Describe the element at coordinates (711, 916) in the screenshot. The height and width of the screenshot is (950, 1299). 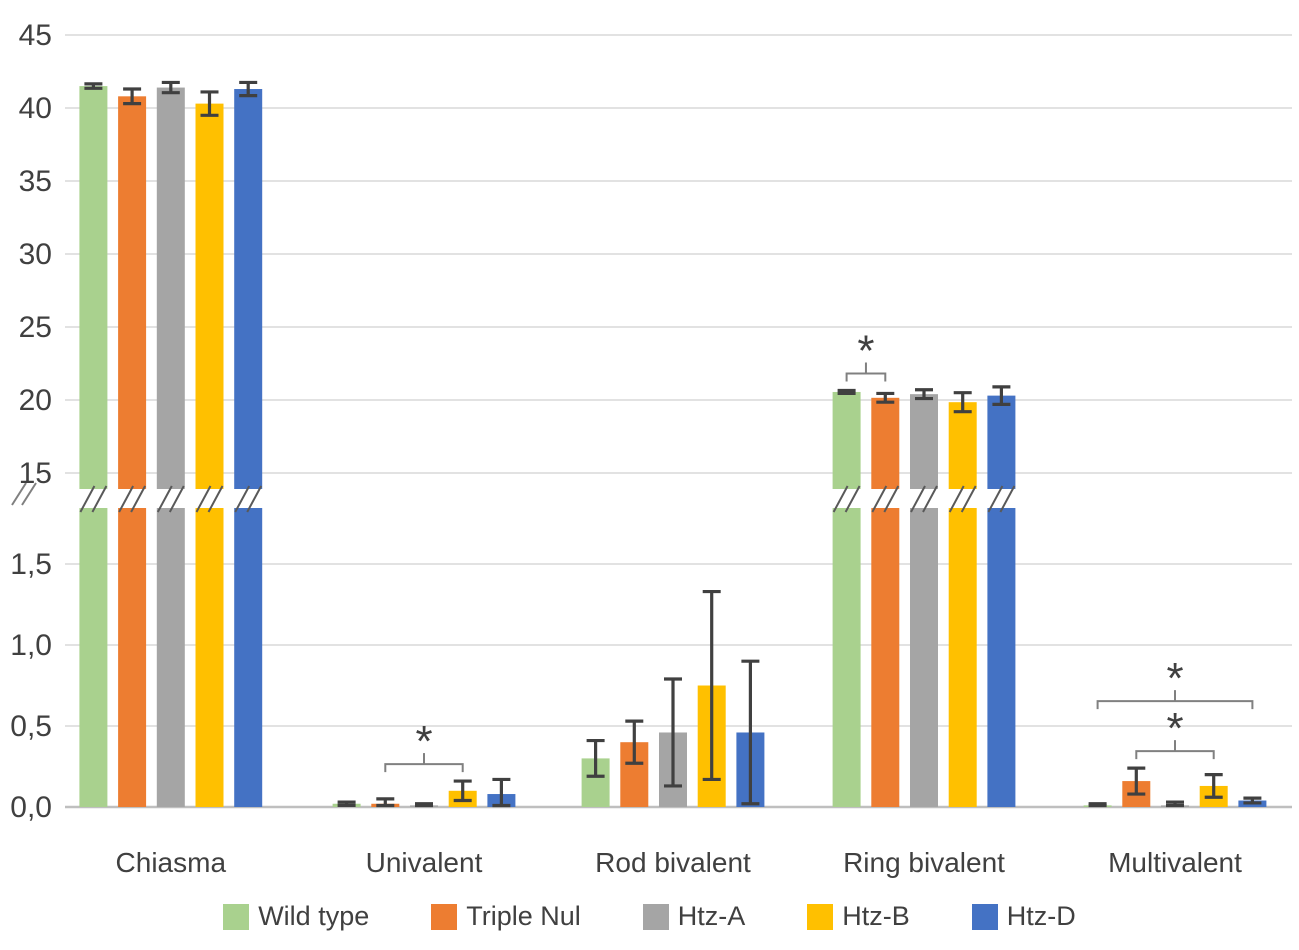
I see `legend-label-htz-a: Htz-A` at that location.